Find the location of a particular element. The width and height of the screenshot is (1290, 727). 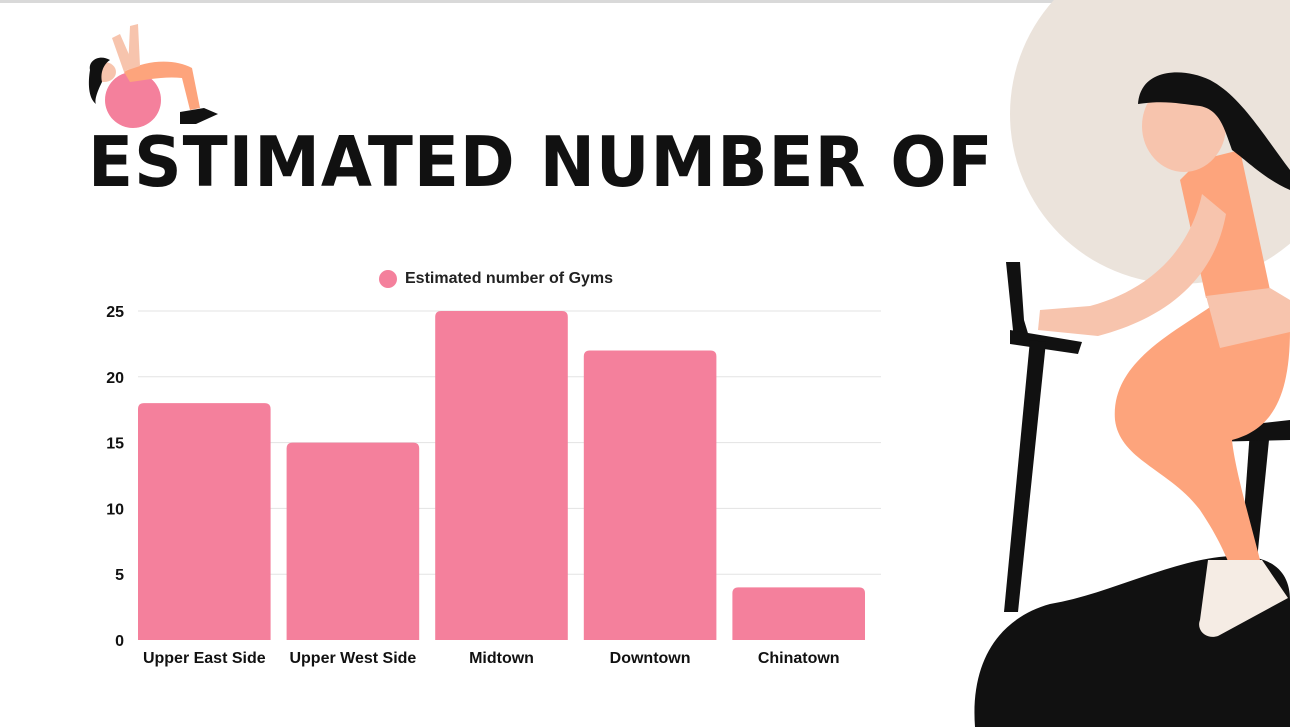

x-tick-label: Upper West Side is located at coordinates (352, 658).